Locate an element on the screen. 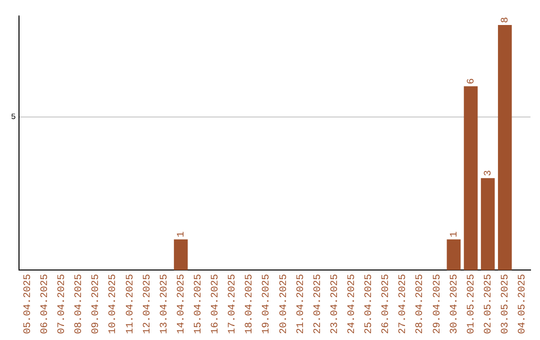  x-tick-label: 08.04.2025 is located at coordinates (80, 304).